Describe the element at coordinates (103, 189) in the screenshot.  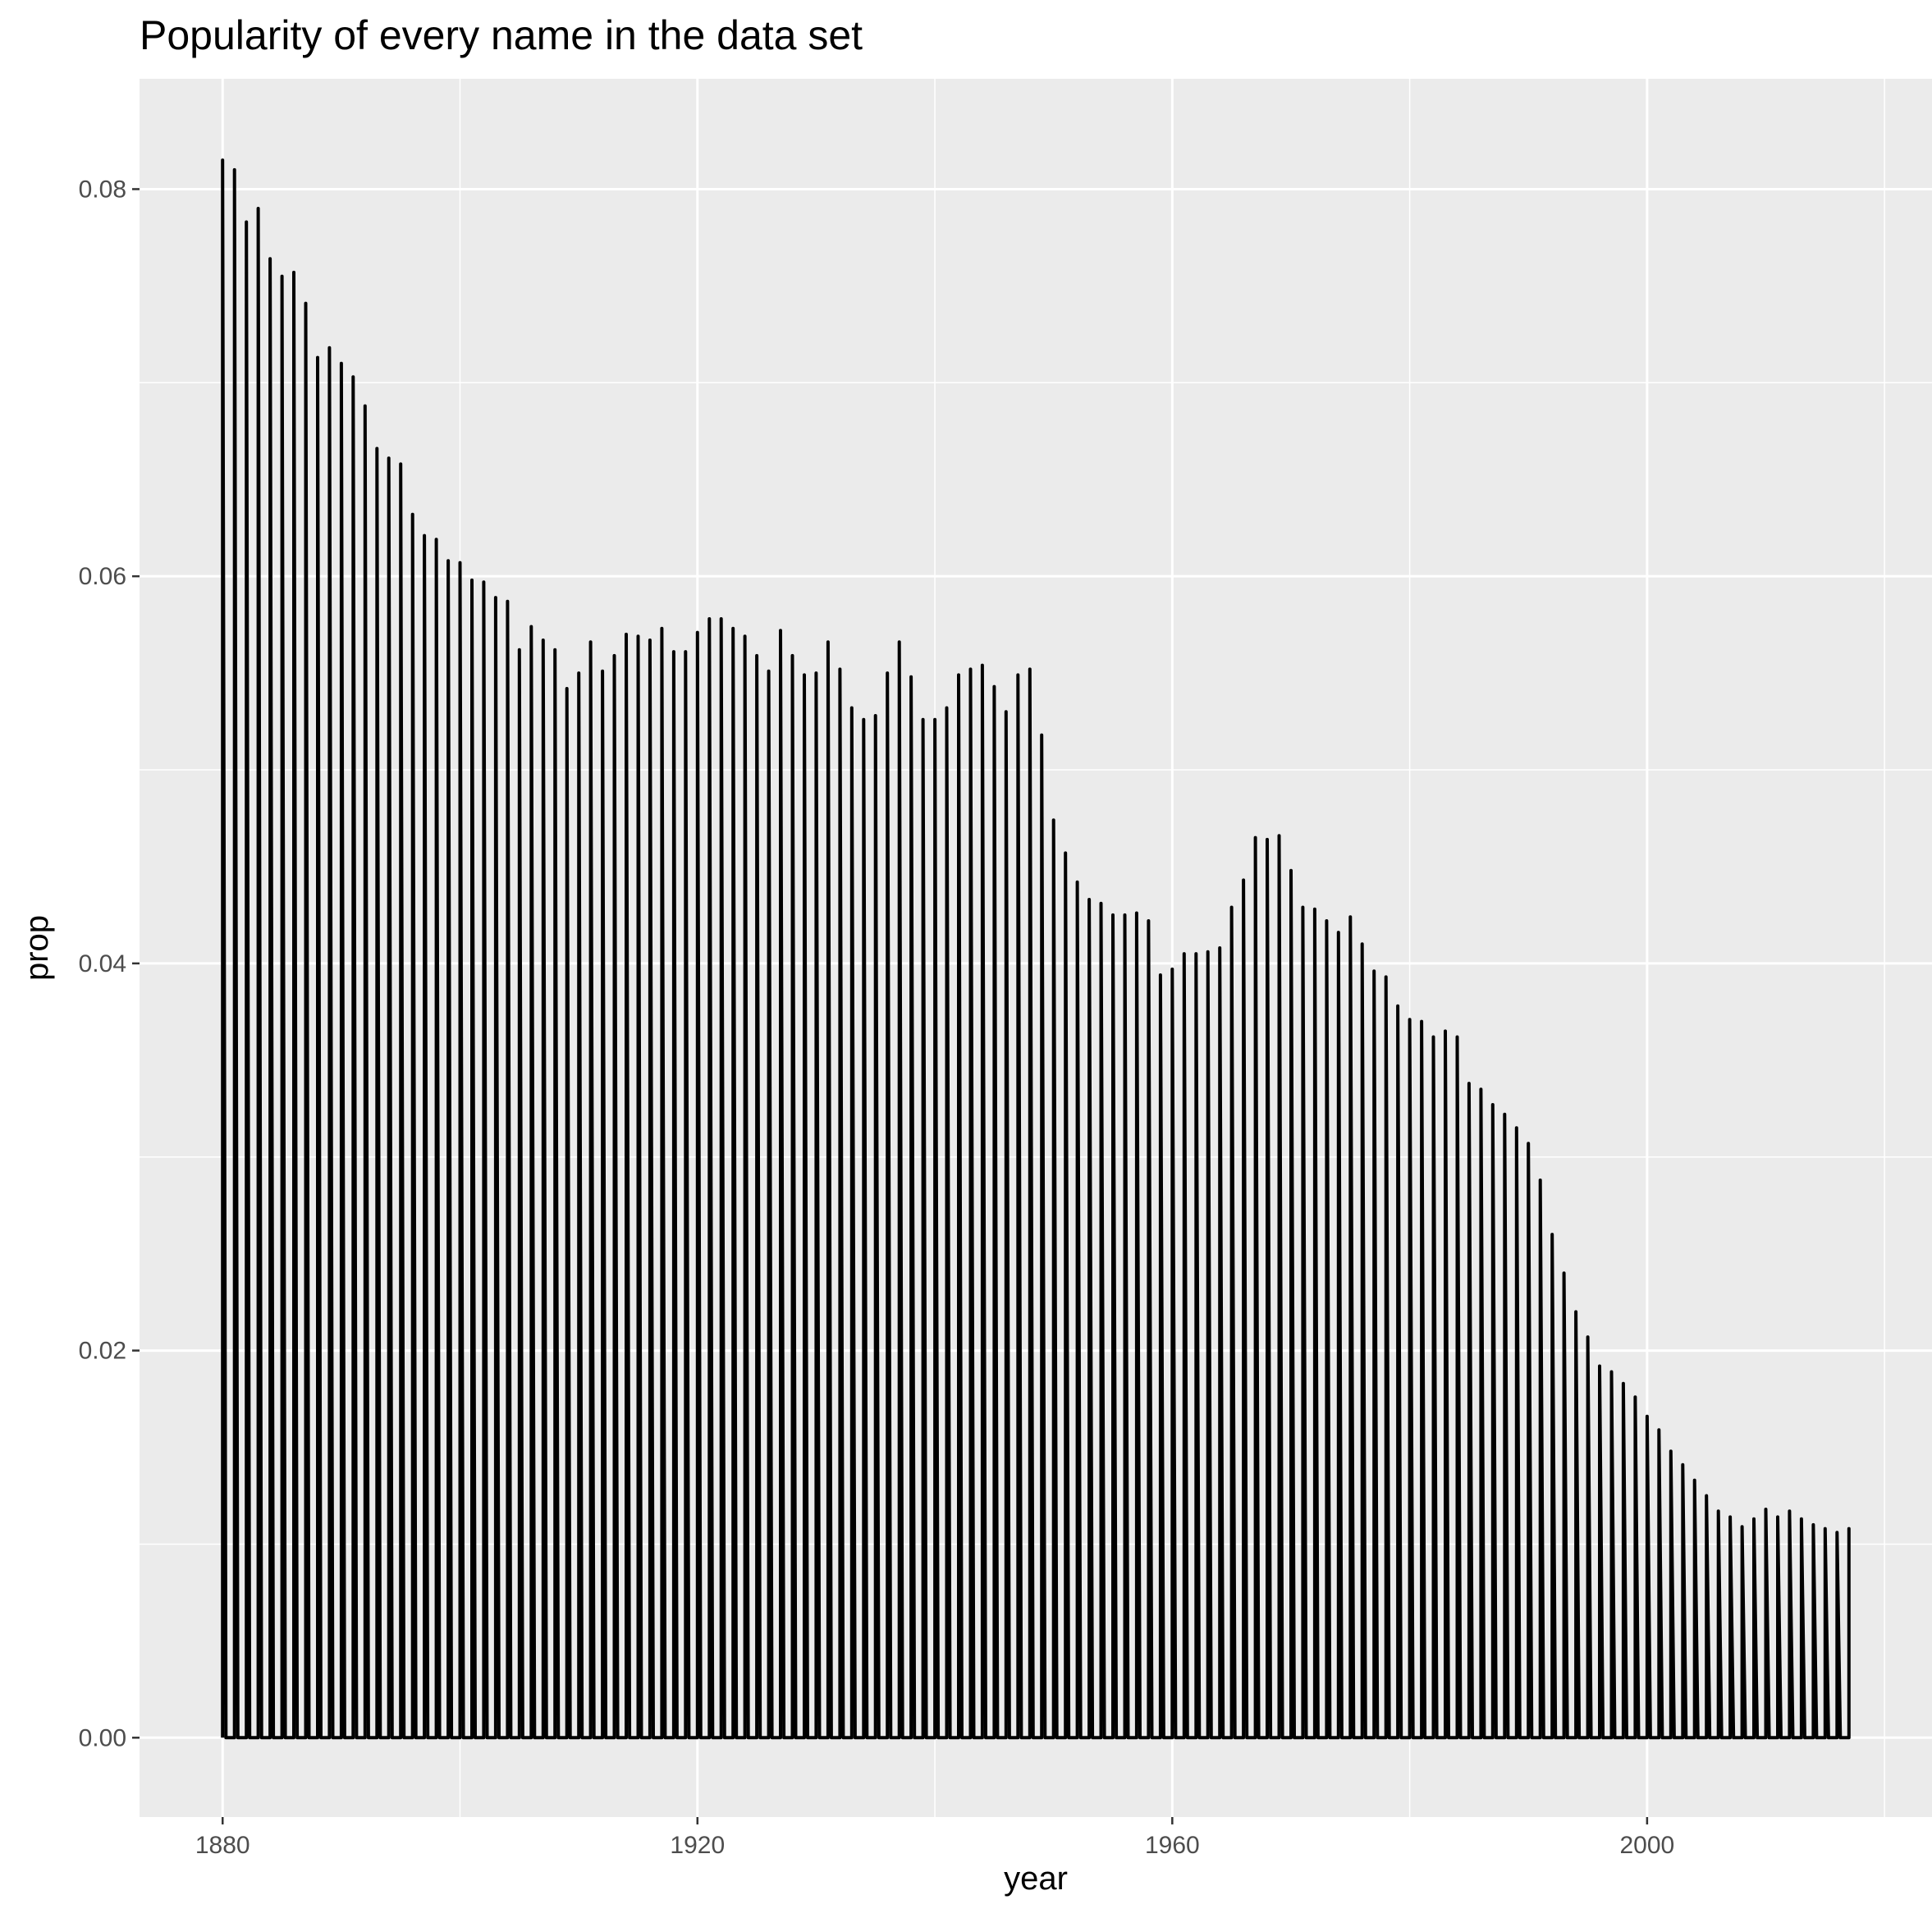
I see `y-tick-label: 0.08` at that location.